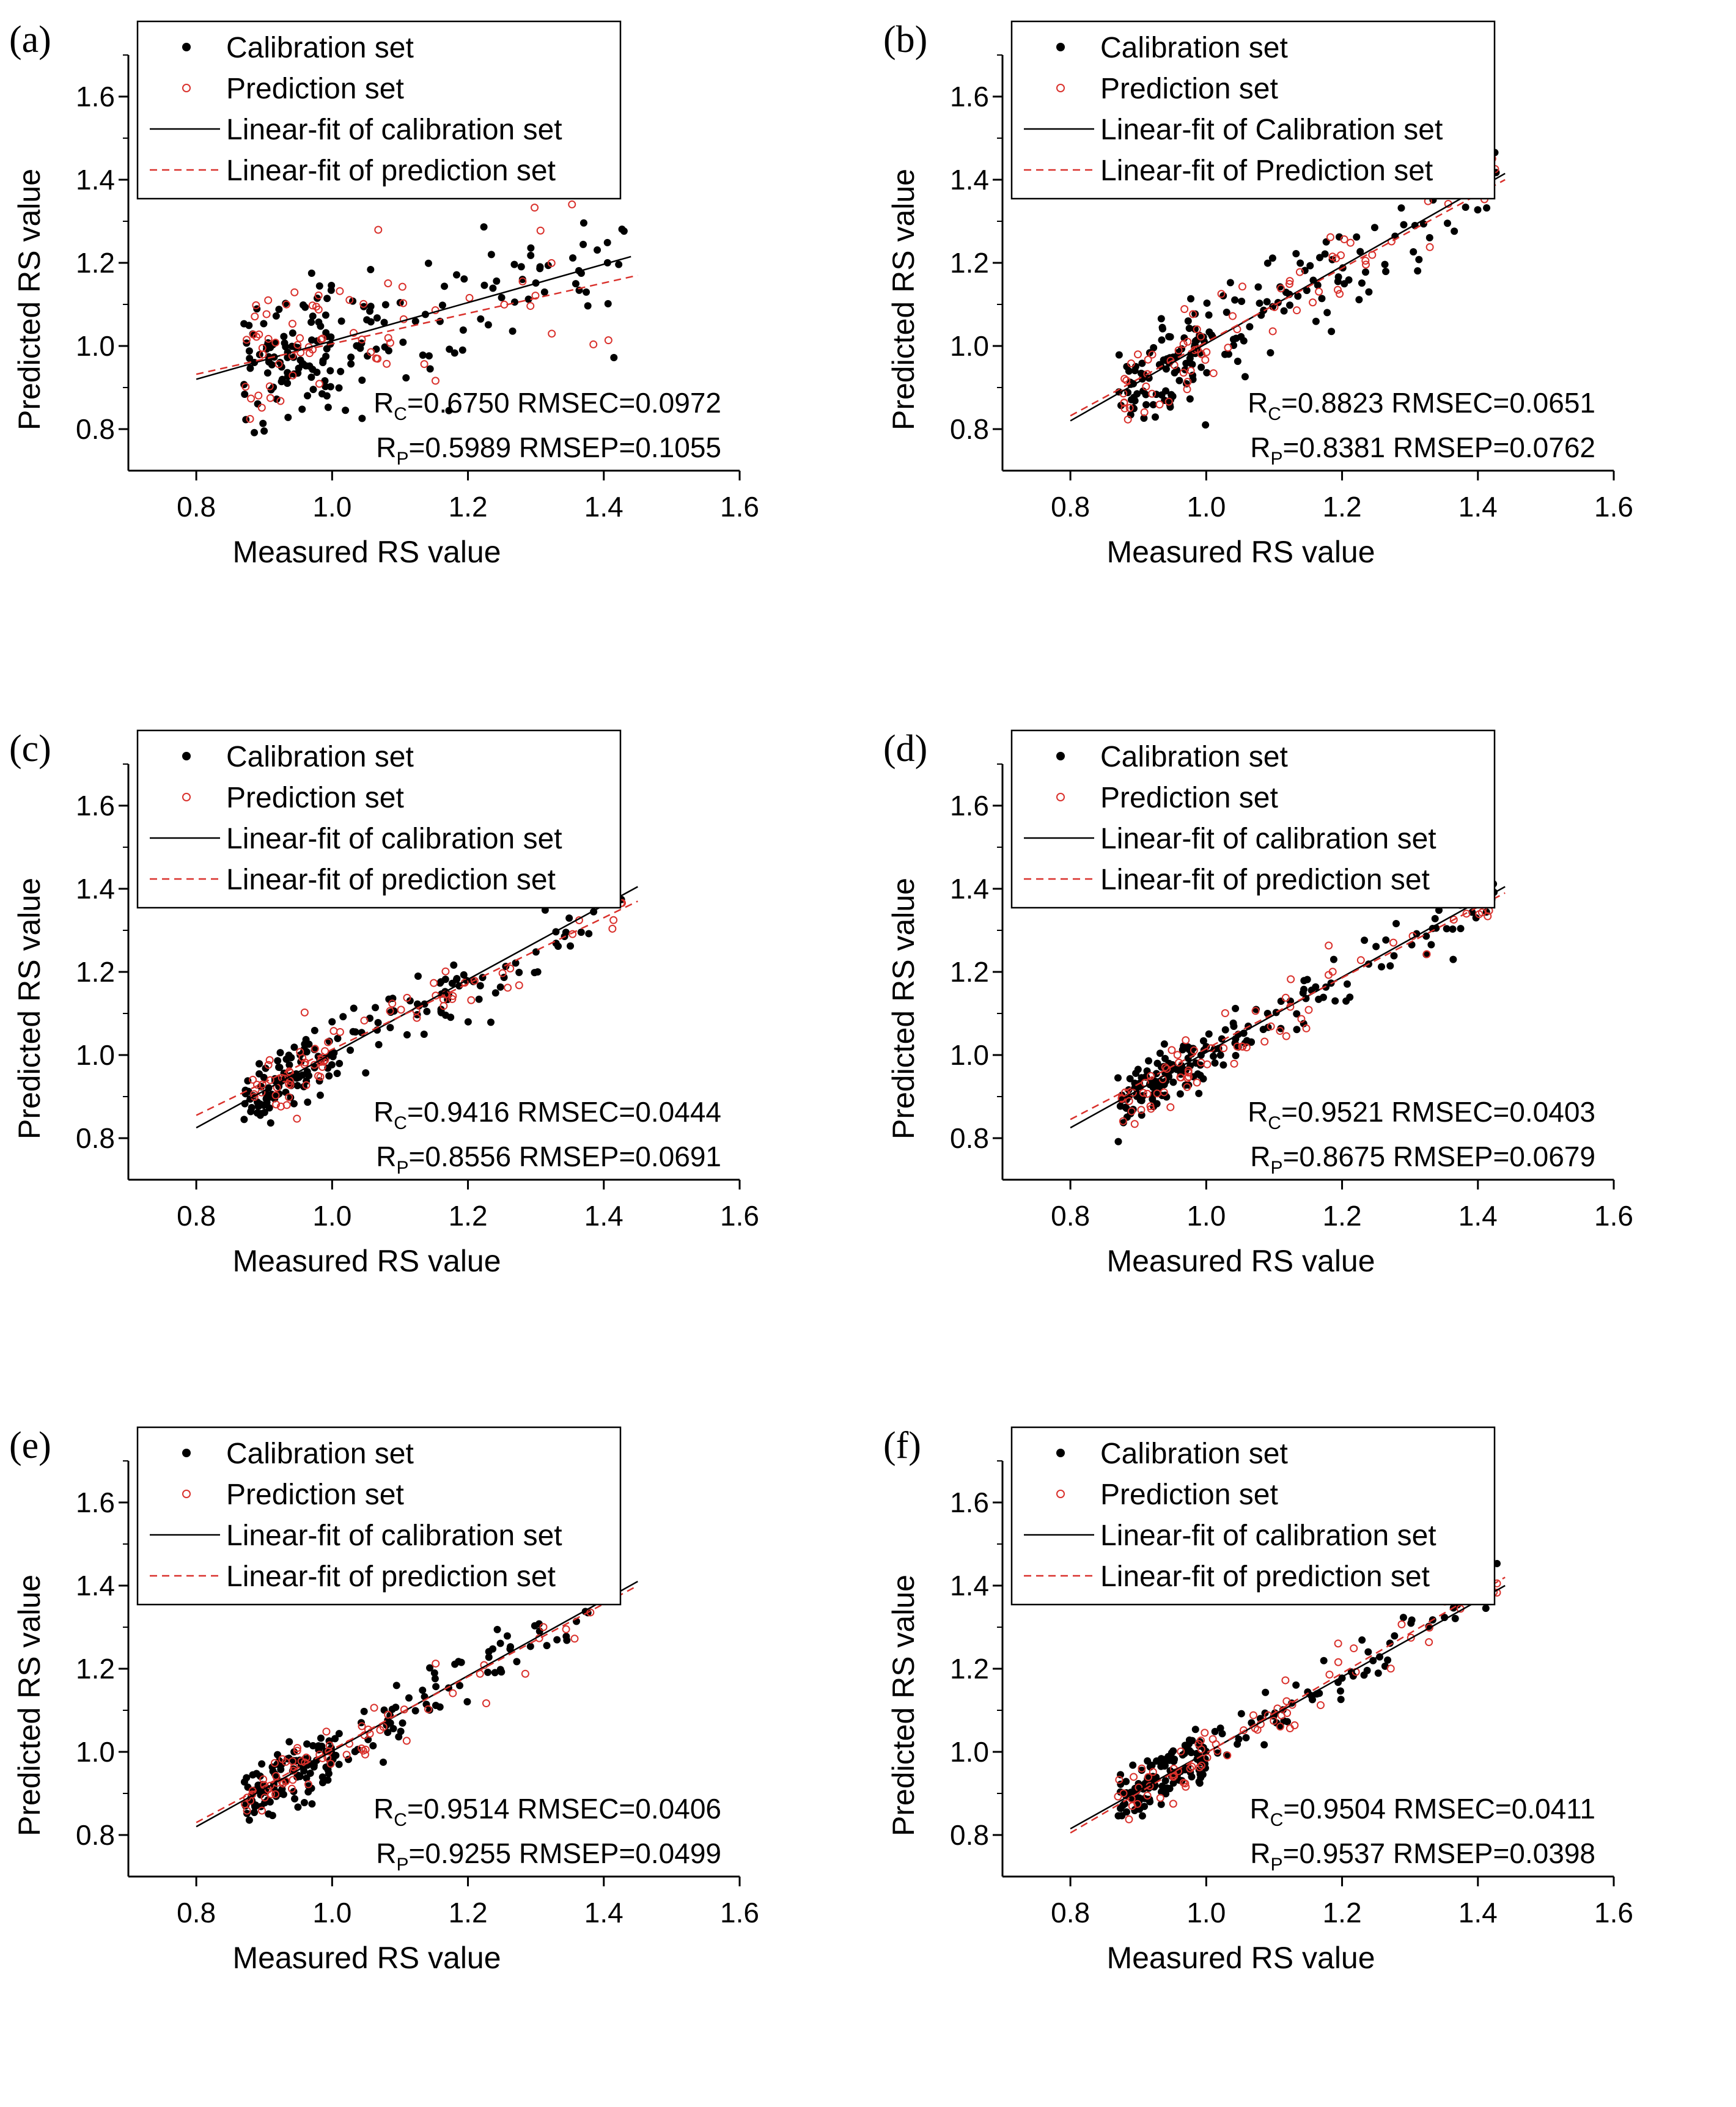 The image size is (1736, 2107). I want to click on x-tick-label: 1.0, so click(331, 507).